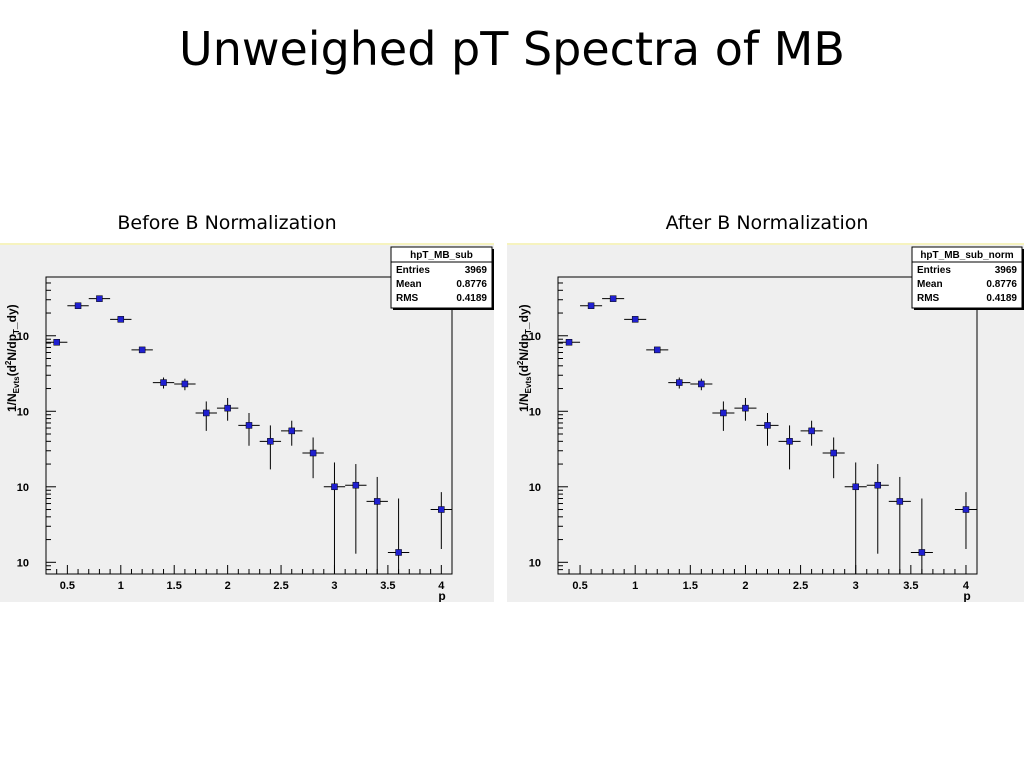 The width and height of the screenshot is (1024, 768). What do you see at coordinates (441, 595) in the screenshot?
I see `x-axis-label: p` at bounding box center [441, 595].